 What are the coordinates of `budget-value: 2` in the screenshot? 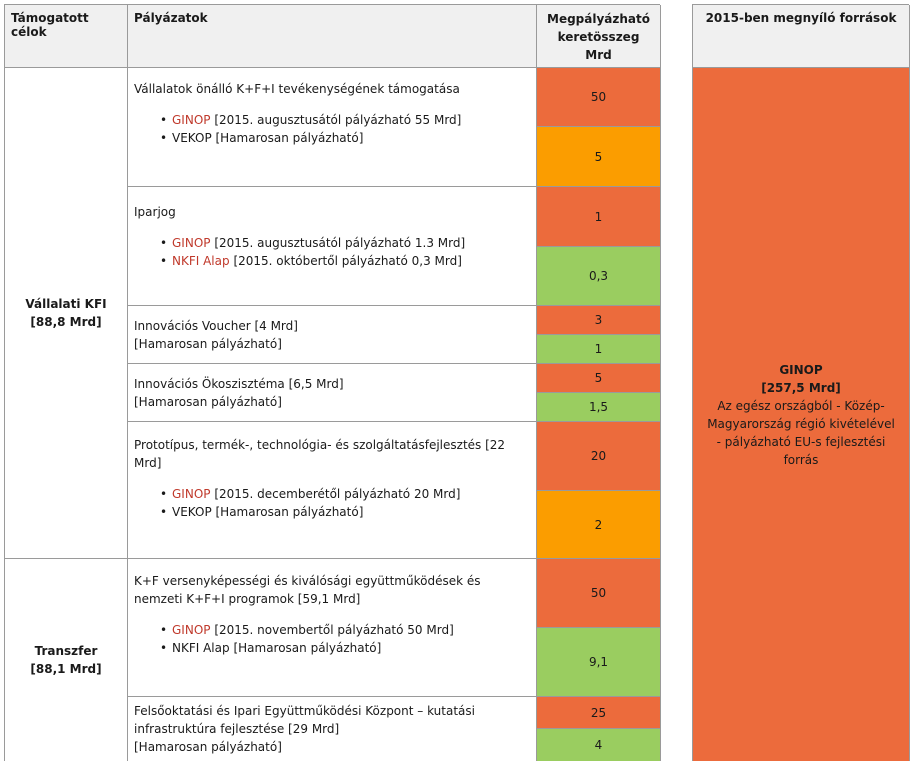 It's located at (598, 524).